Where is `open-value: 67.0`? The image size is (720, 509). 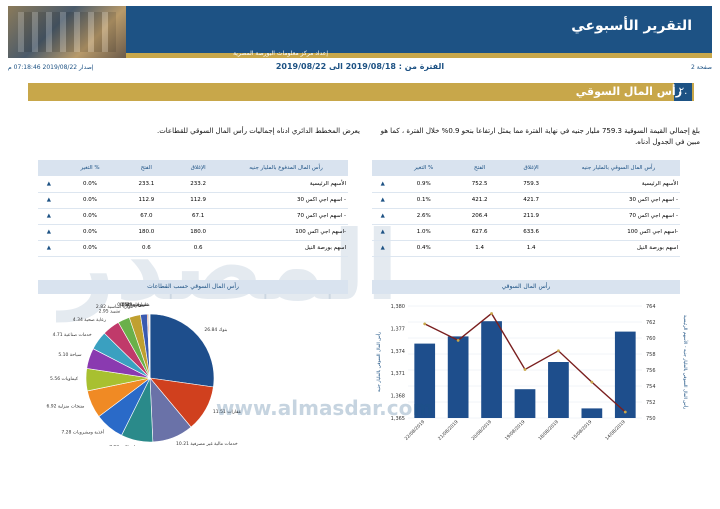
open-value: 67.0 is located at coordinates (146, 216).